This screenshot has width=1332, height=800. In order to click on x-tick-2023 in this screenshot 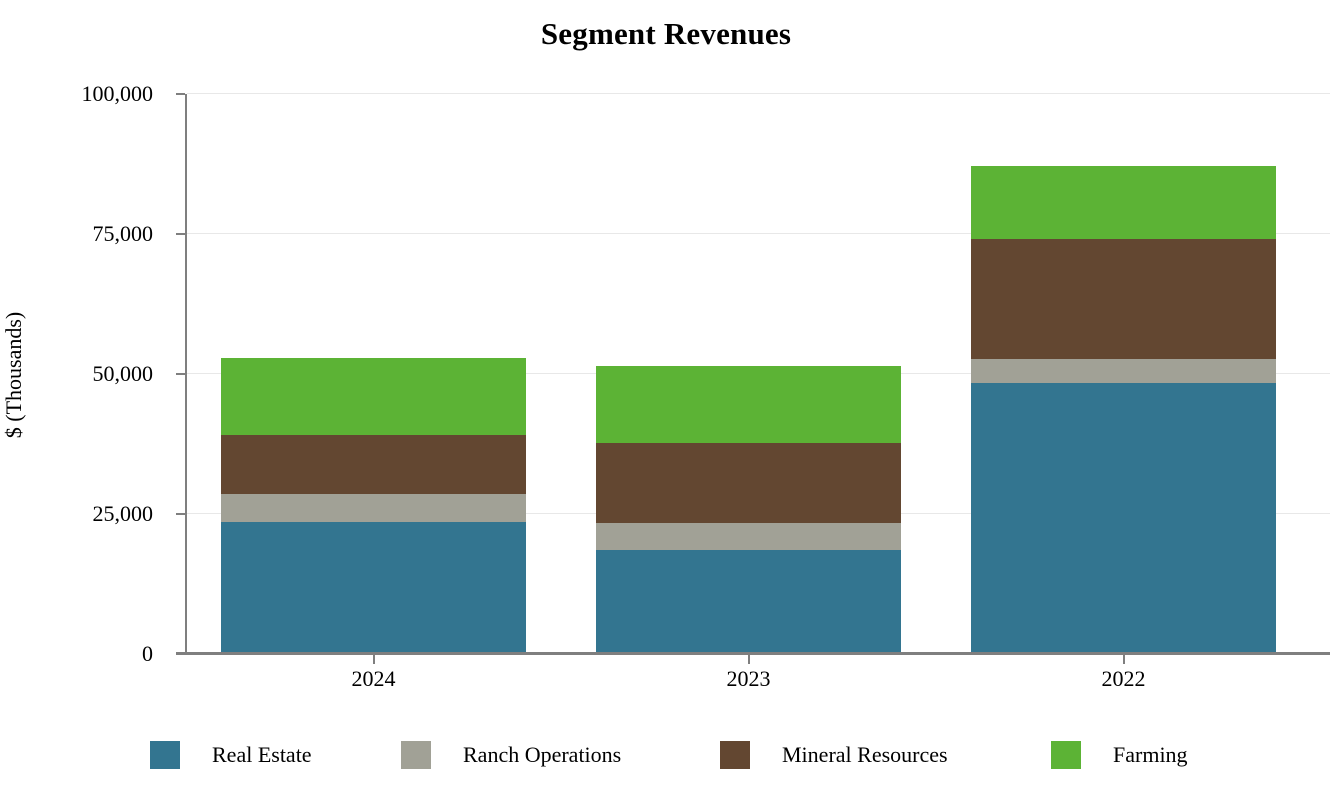, I will do `click(748, 659)`.